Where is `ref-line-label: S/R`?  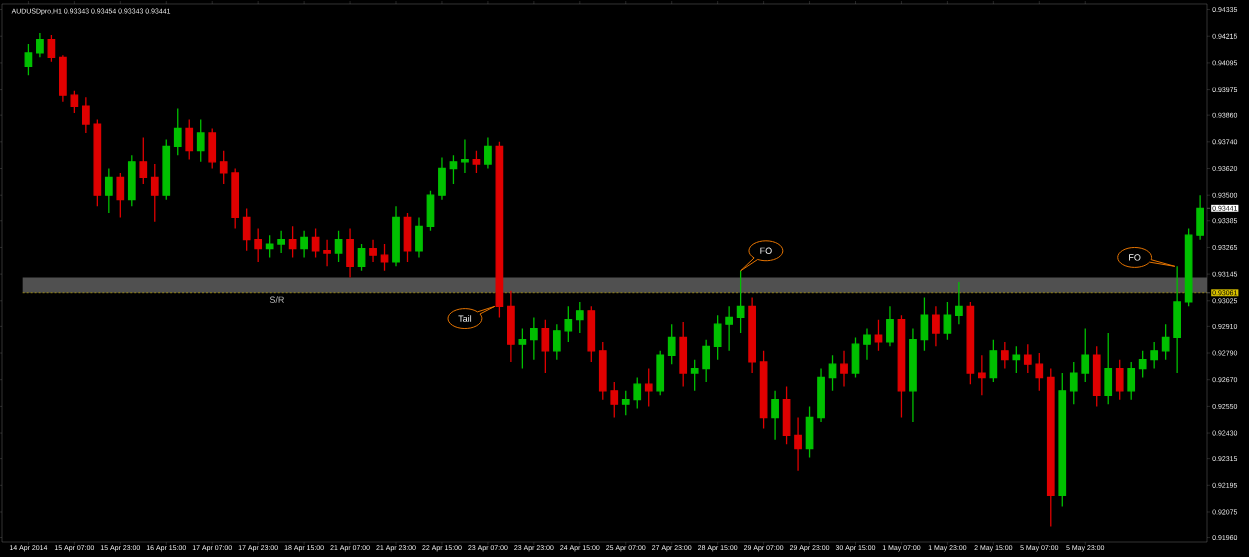
ref-line-label: S/R is located at coordinates (276, 299).